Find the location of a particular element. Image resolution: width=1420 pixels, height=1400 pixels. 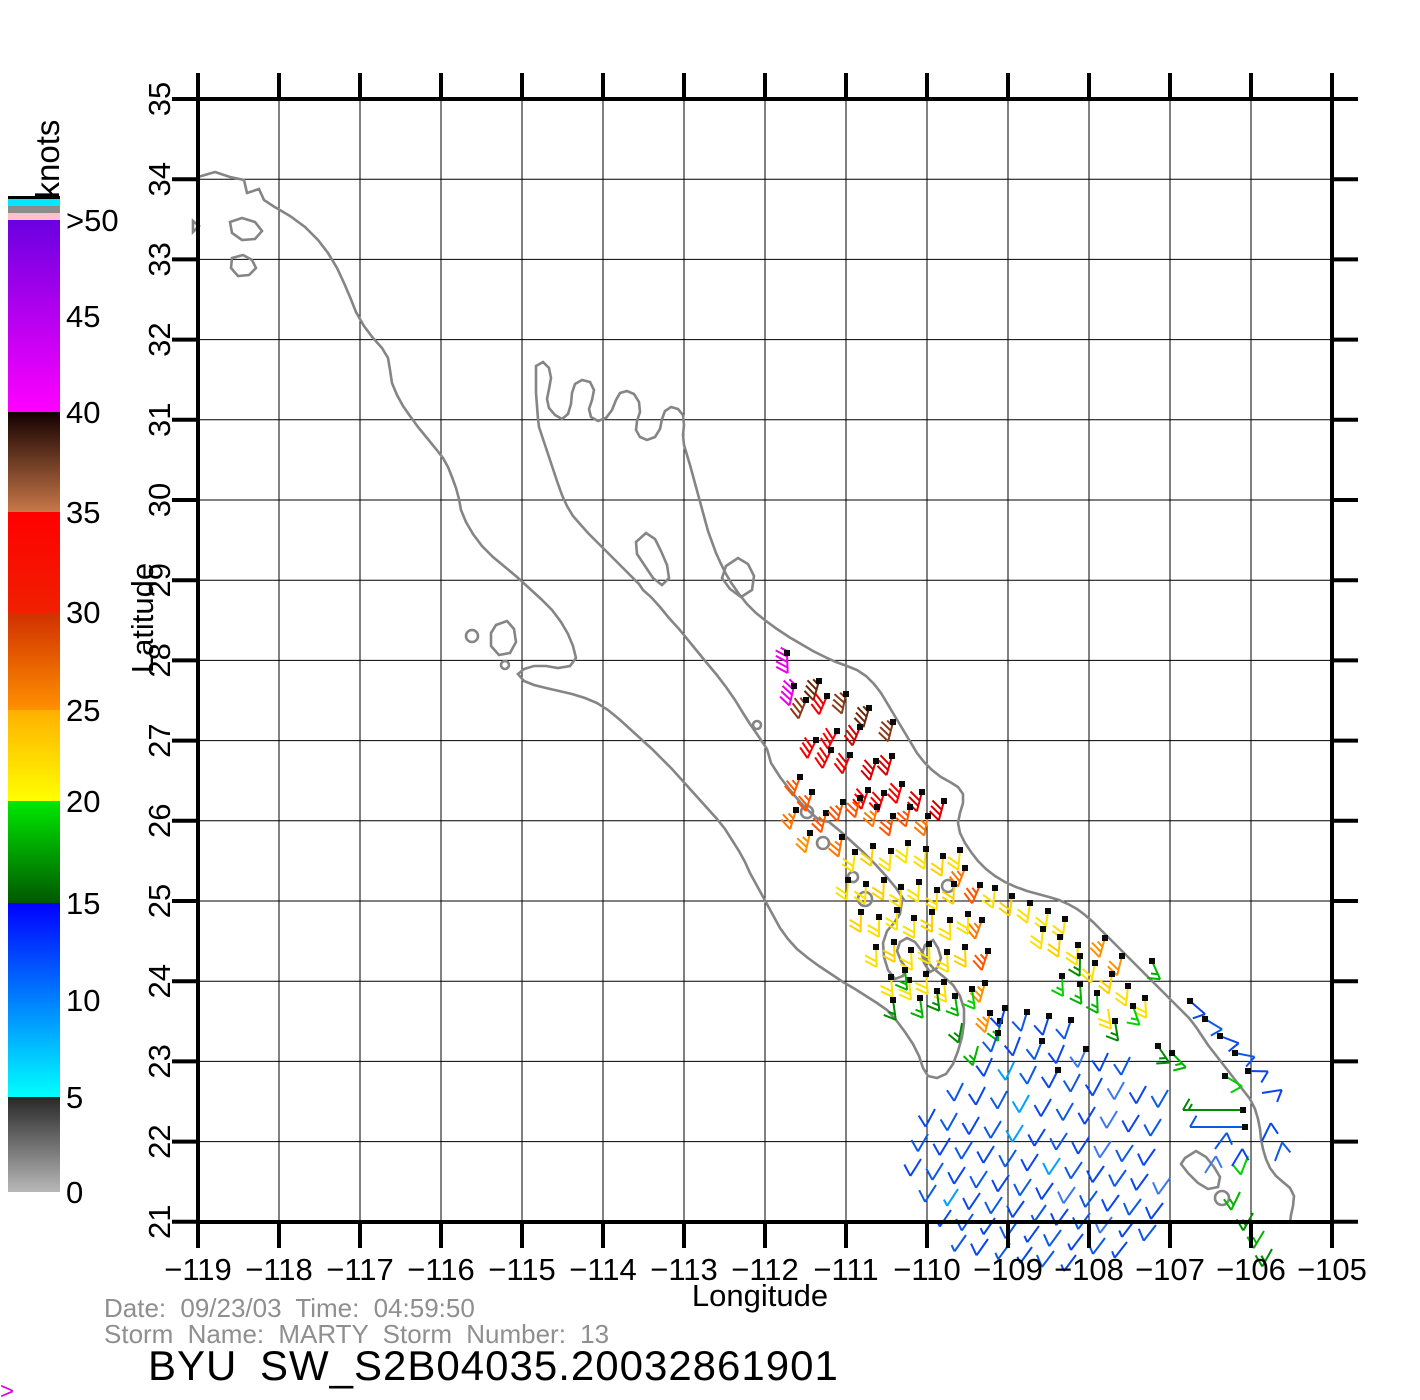

y-tick-label: 34 is located at coordinates (159, 179).